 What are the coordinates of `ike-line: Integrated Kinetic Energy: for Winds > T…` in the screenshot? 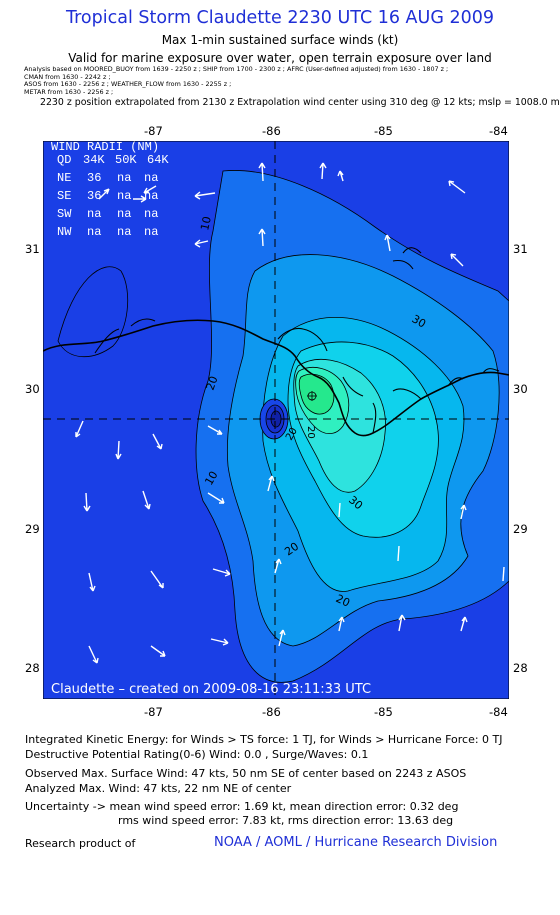 It's located at (264, 739).